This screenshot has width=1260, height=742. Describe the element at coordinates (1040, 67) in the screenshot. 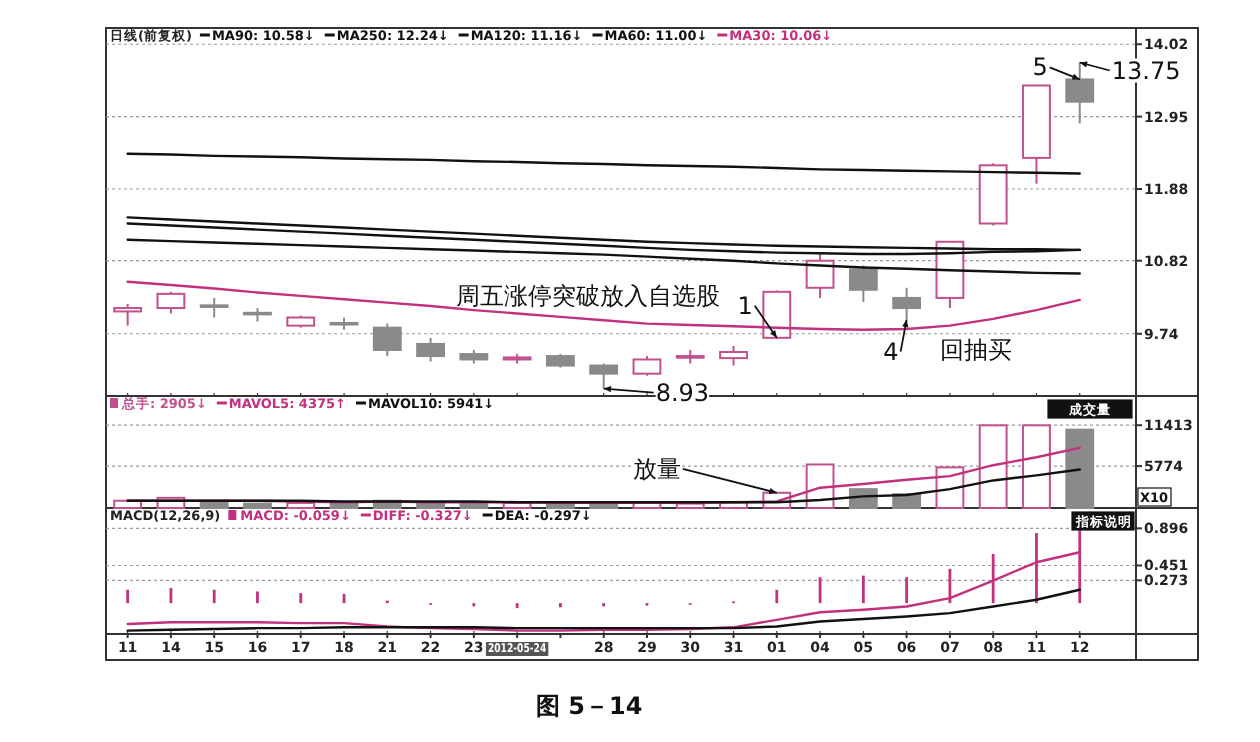

I see `annotation: 5` at that location.